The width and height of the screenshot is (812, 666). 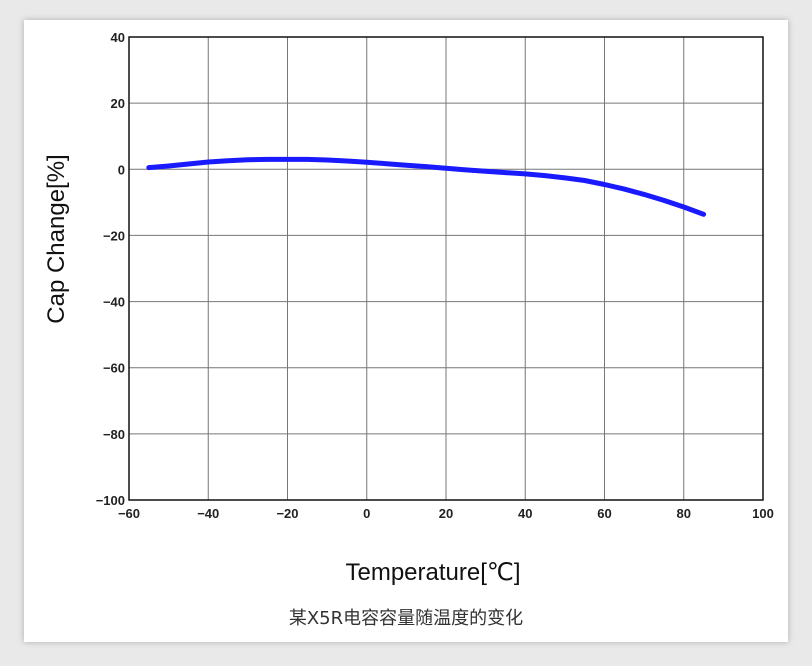 I want to click on x-tick-label: −60, so click(x=129, y=513).